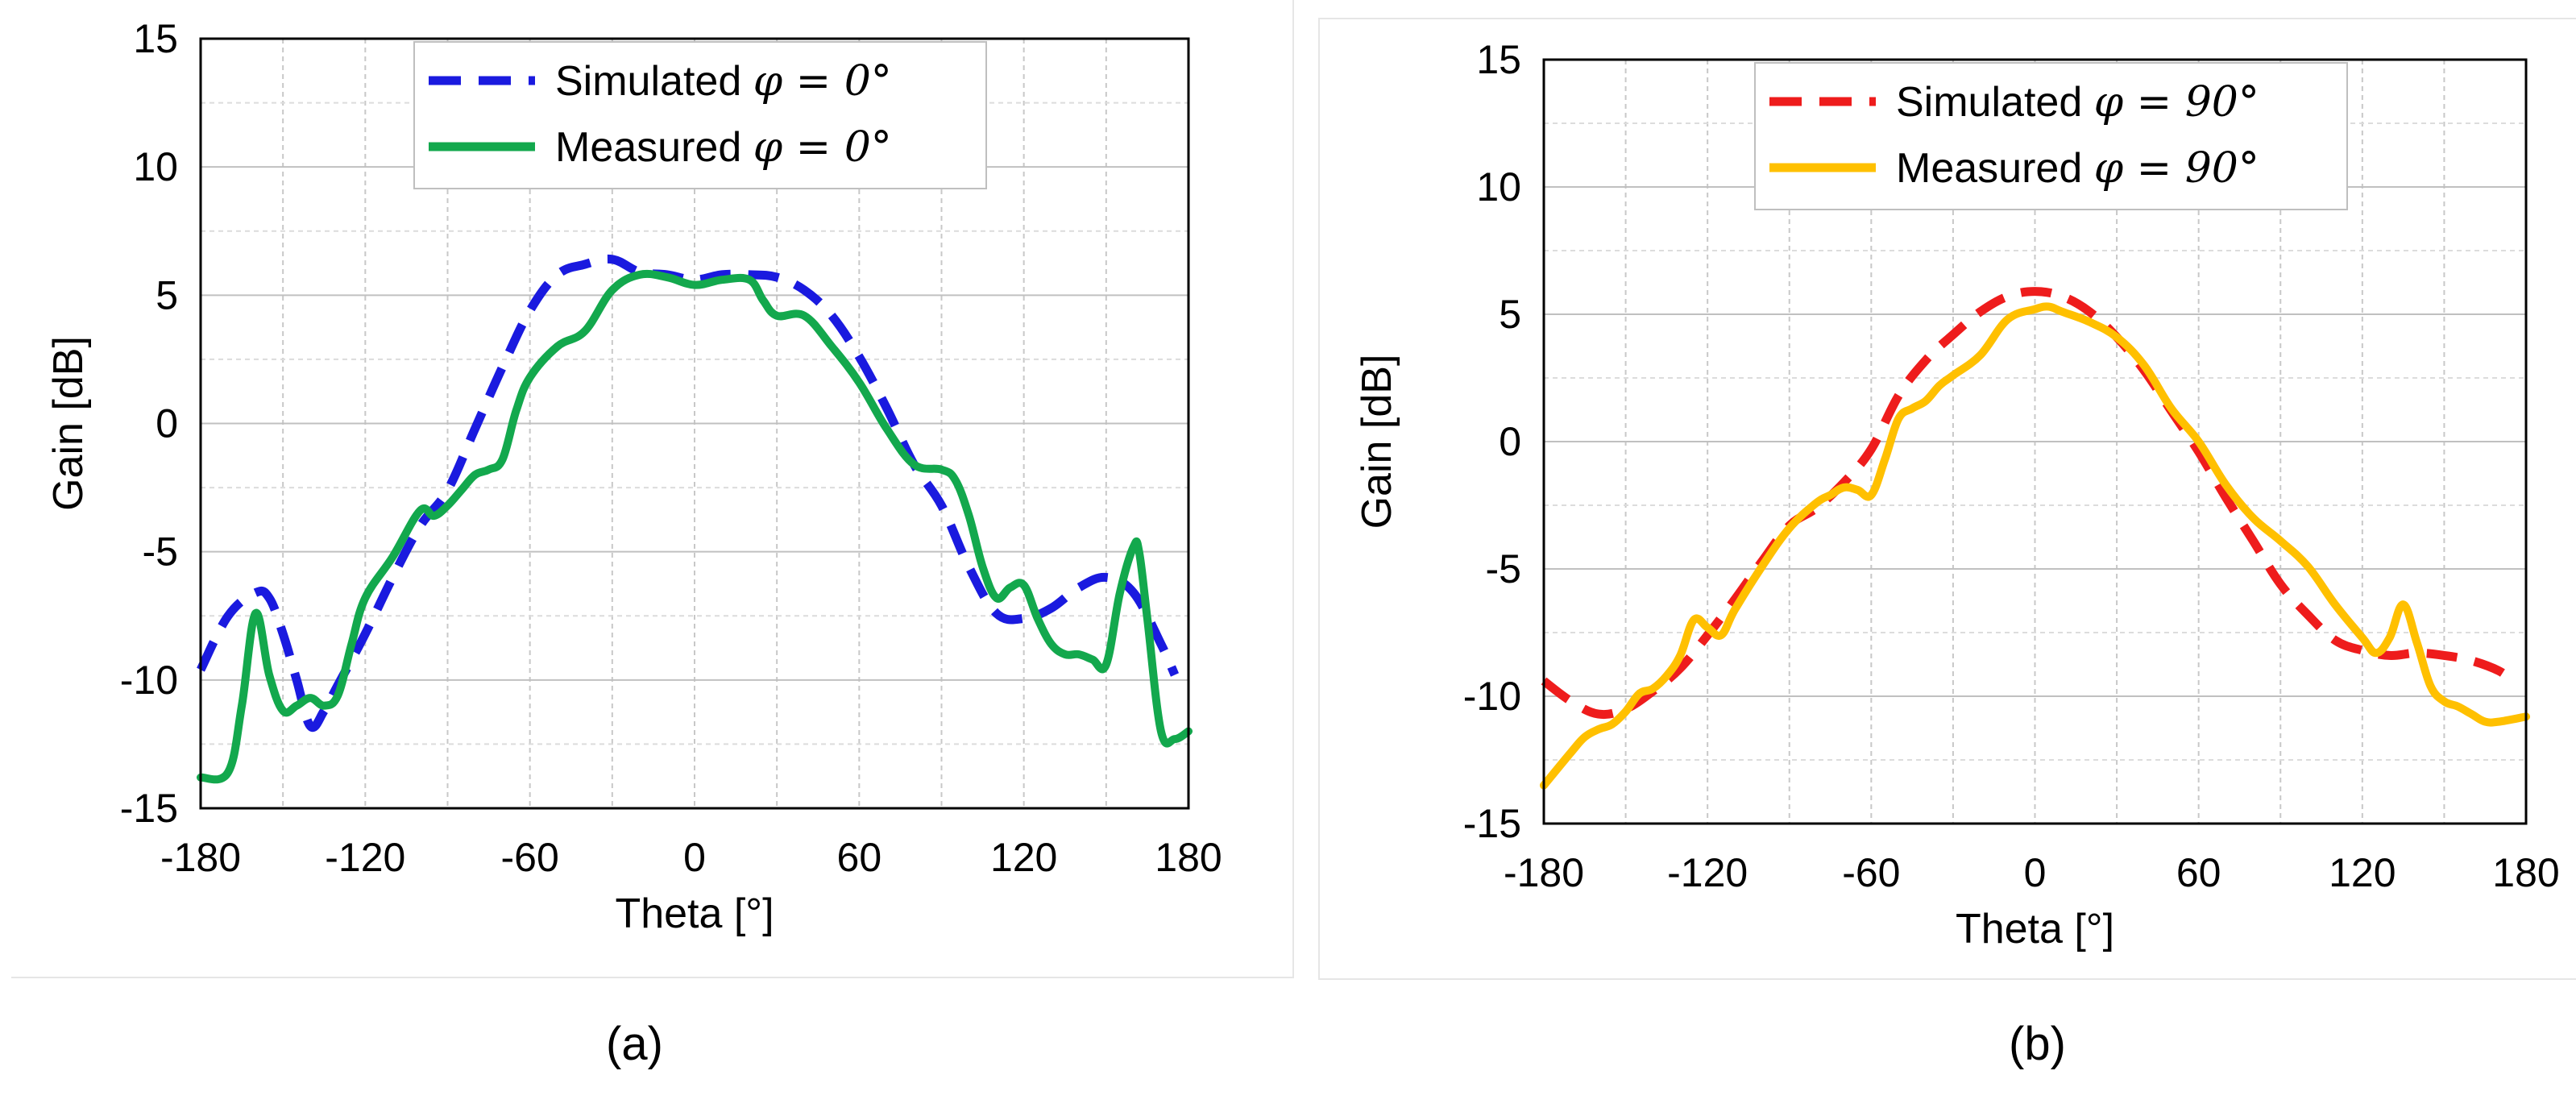  Describe the element at coordinates (723, 81) in the screenshot. I see `legend-label-simulated: Simulated φ = 0°` at that location.